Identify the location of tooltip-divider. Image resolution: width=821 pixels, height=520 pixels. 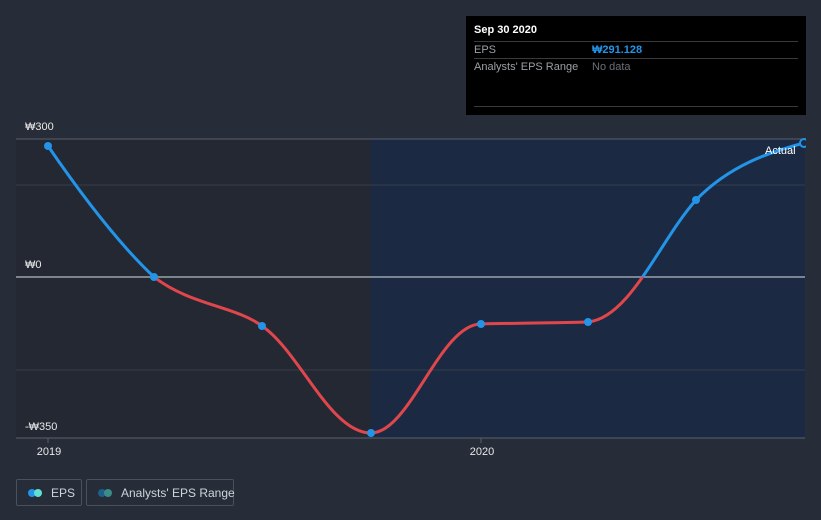
(636, 106).